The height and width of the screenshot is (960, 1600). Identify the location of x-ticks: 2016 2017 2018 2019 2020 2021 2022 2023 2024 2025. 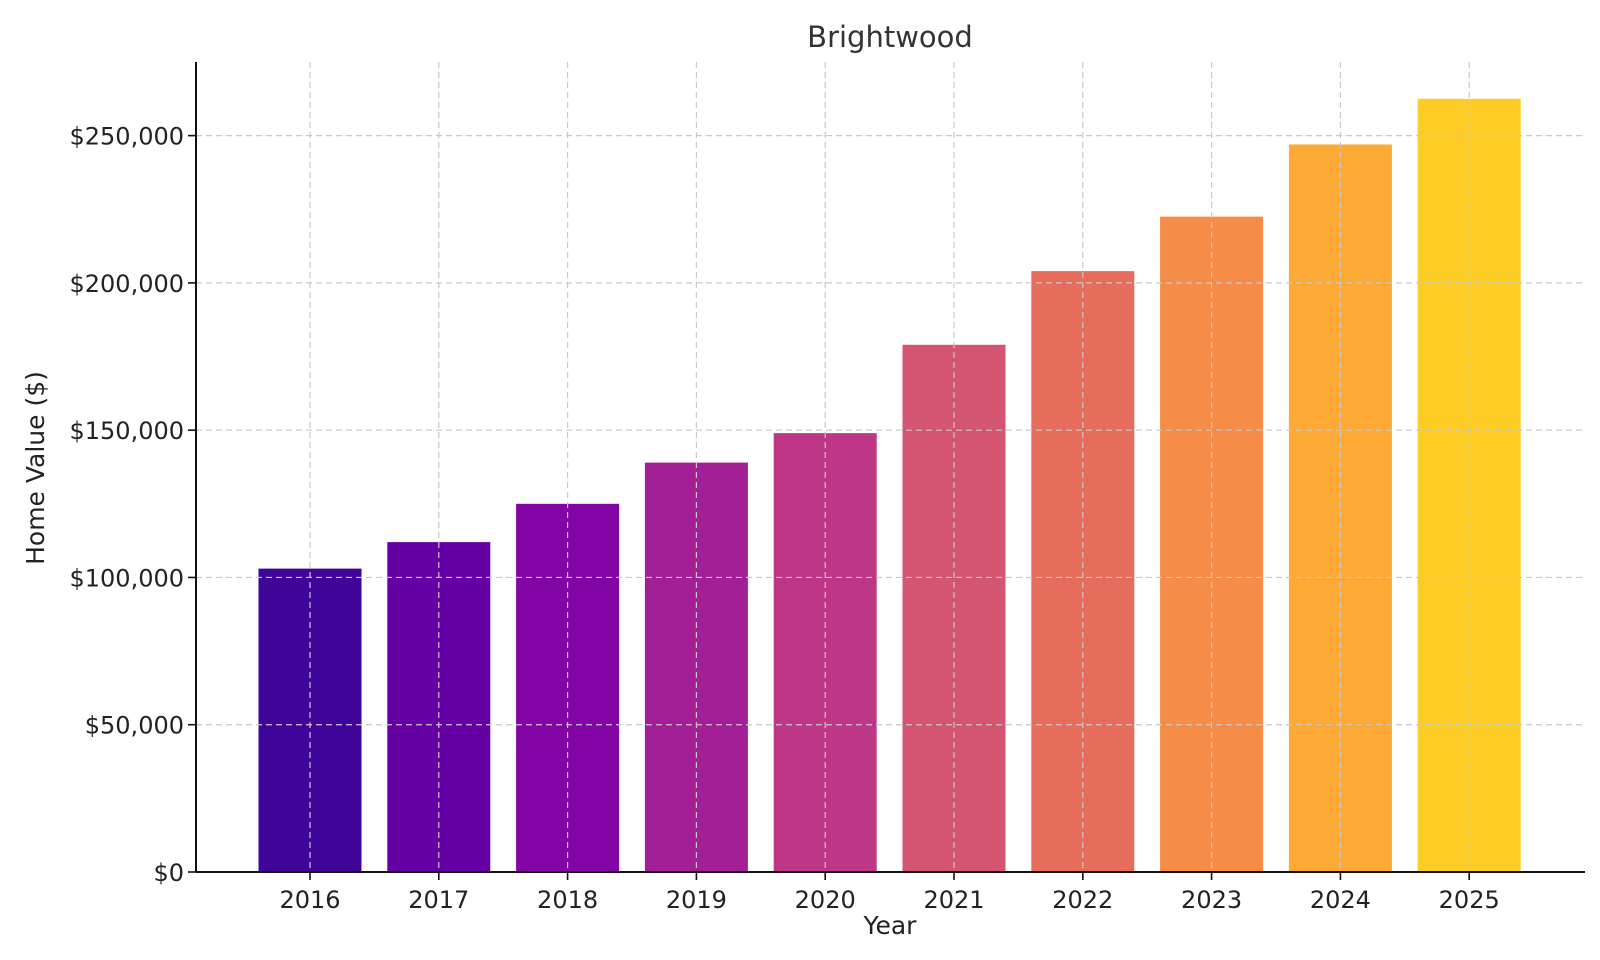
(889, 893).